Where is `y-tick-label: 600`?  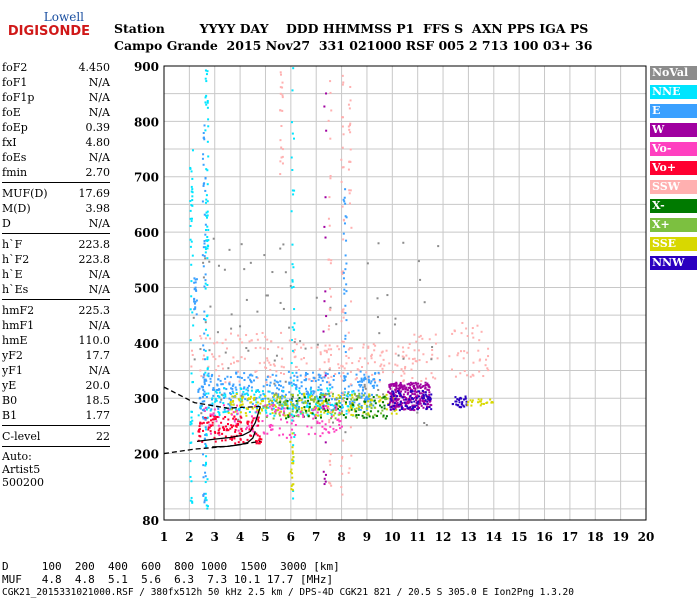
y-tick-label: 600 is located at coordinates (146, 233).